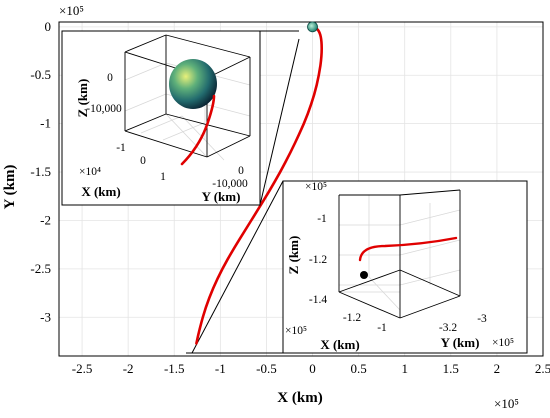 This screenshot has width=550, height=418. Describe the element at coordinates (220, 368) in the screenshot. I see `main-x-tick-label: -1` at that location.